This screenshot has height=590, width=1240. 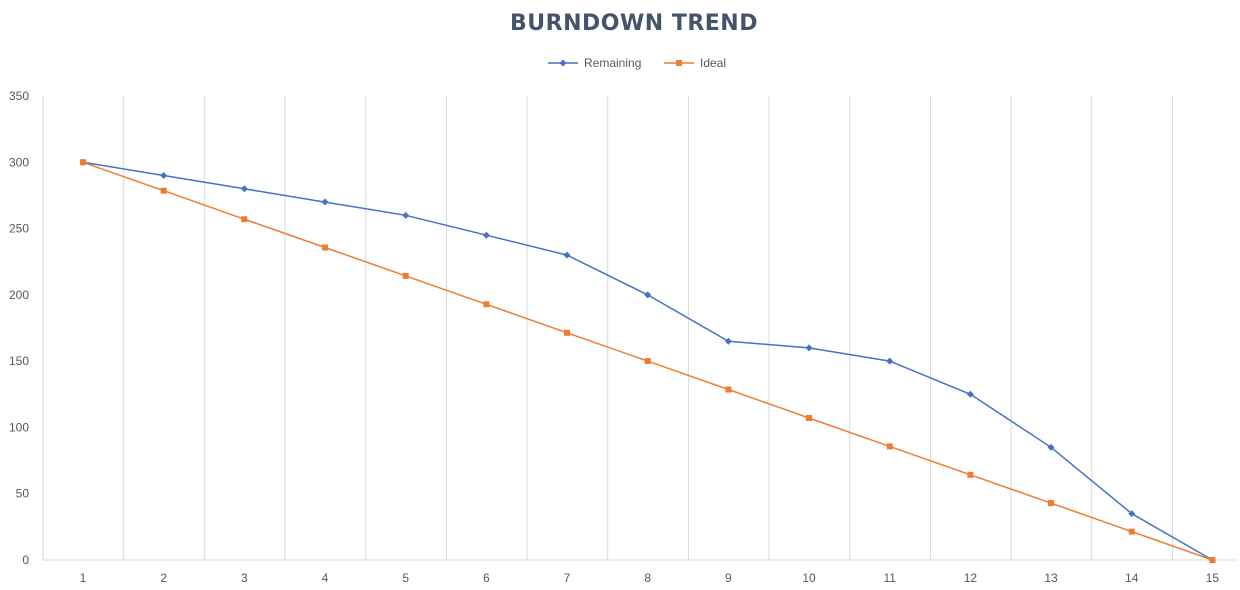 What do you see at coordinates (695, 63) in the screenshot?
I see `legend-item-ideal: Ideal` at bounding box center [695, 63].